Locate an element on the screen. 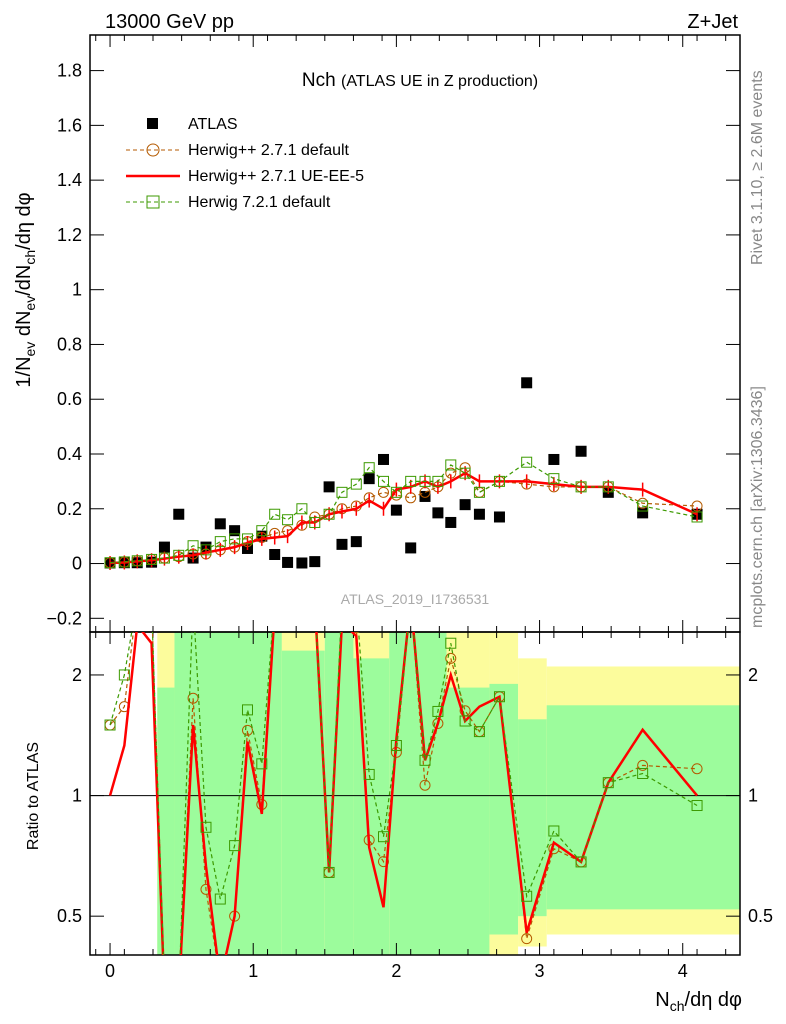  side-text-rivet: Rivet 3.1.10, ≥ 2.6M events is located at coordinates (757, 167).